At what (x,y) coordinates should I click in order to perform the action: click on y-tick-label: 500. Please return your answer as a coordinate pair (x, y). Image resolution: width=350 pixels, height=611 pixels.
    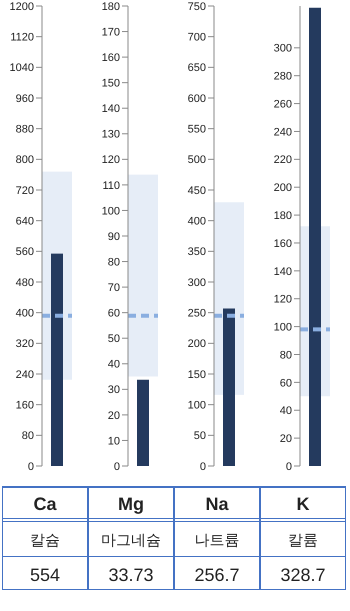
    Looking at the image, I should click on (197, 160).